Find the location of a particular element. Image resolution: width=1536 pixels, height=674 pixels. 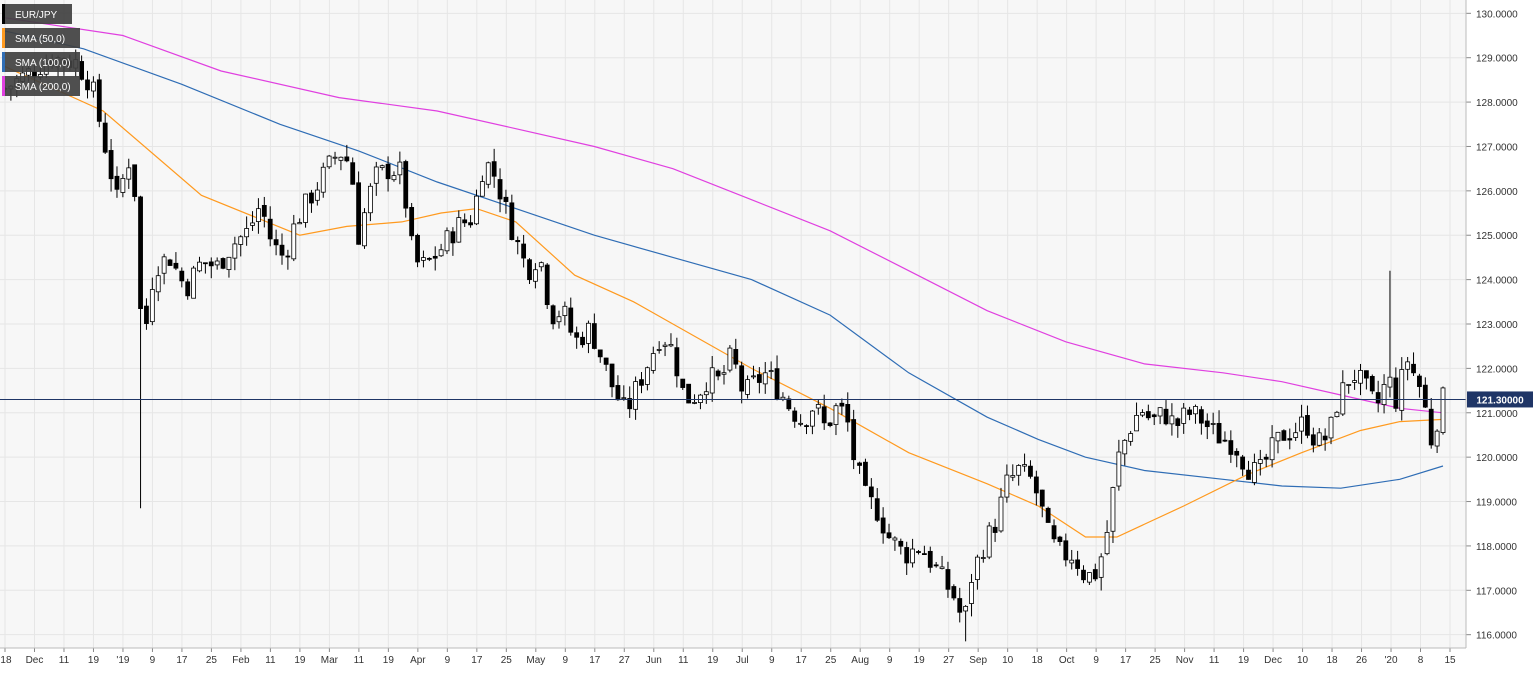

legend-label: EUR/JPY is located at coordinates (36, 15).